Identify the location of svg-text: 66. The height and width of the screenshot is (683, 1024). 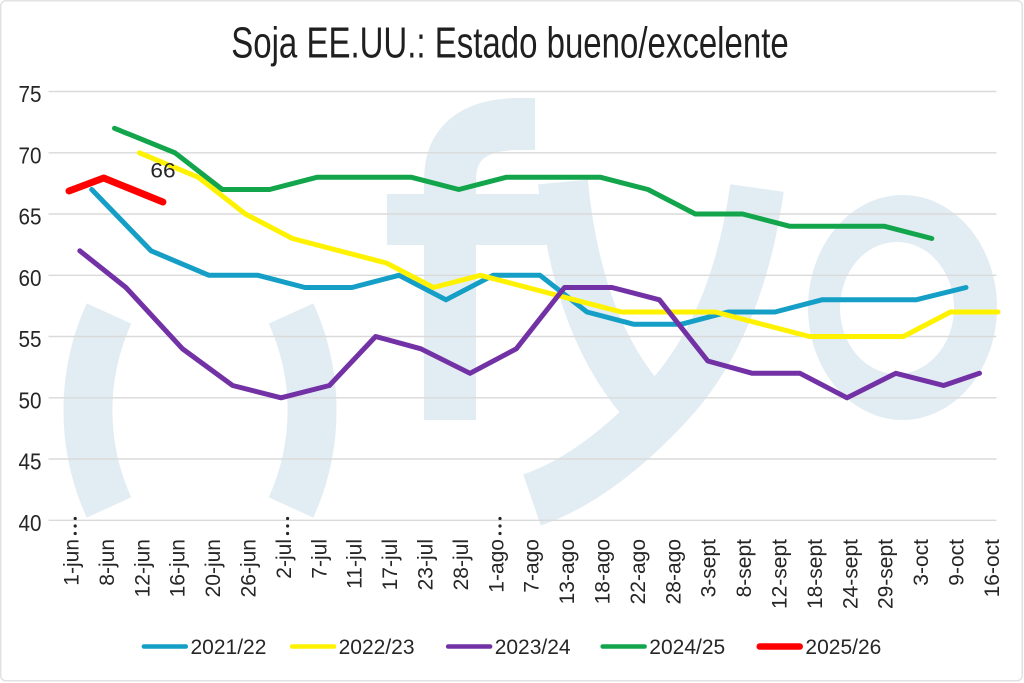
(162, 170).